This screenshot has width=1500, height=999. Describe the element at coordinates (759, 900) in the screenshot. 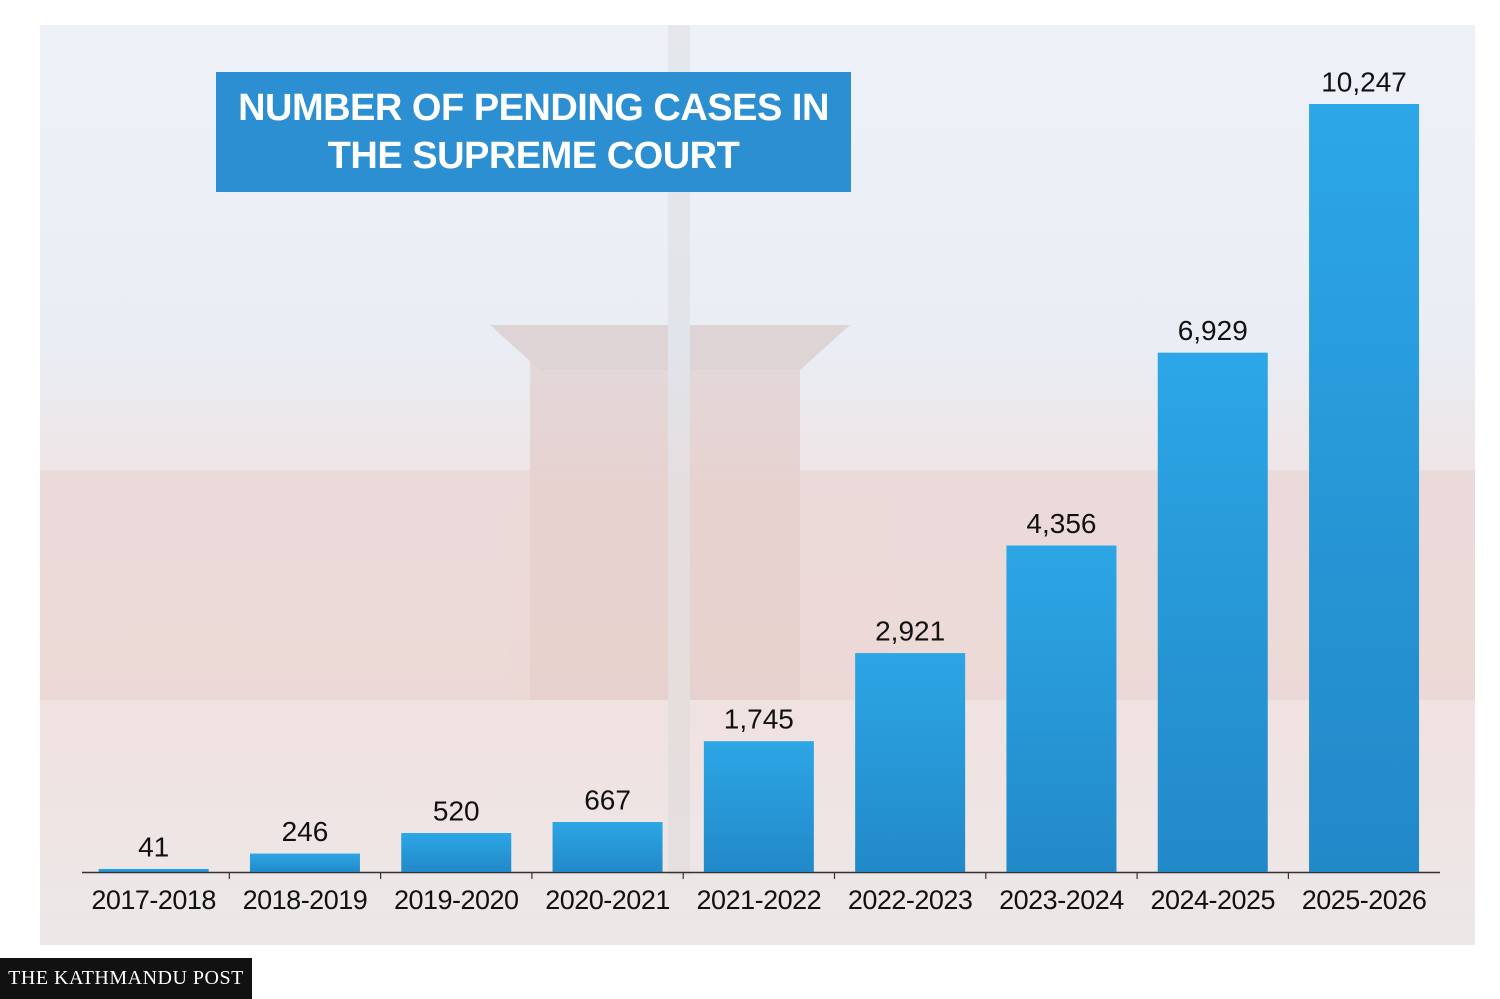

I see `x-tick-label: 2021-2022` at that location.